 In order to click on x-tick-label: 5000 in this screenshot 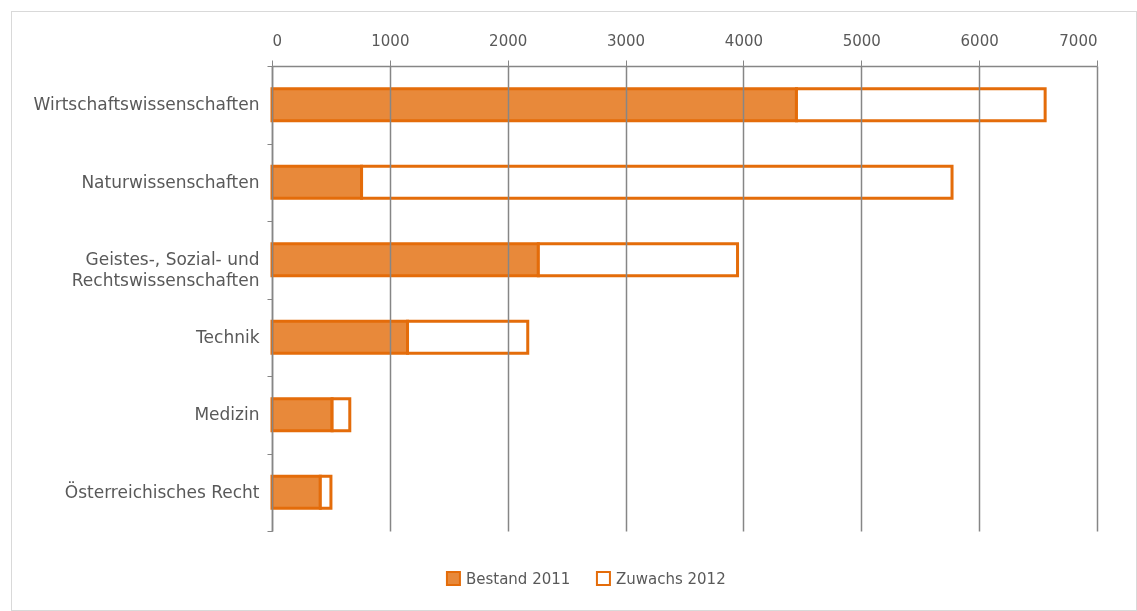, I will do `click(861, 40)`.